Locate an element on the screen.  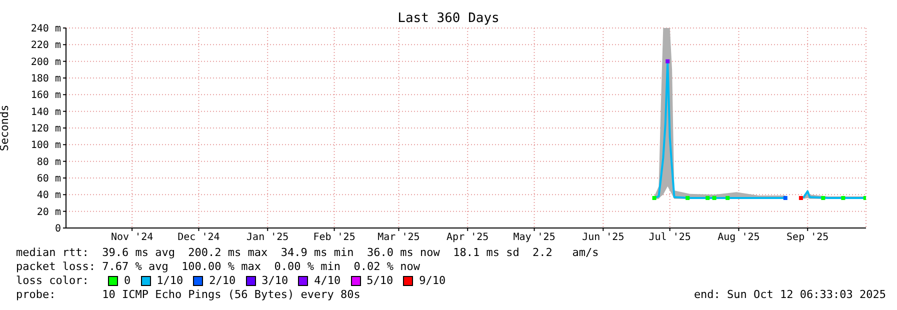
legend-label: 3/10 is located at coordinates (275, 281).